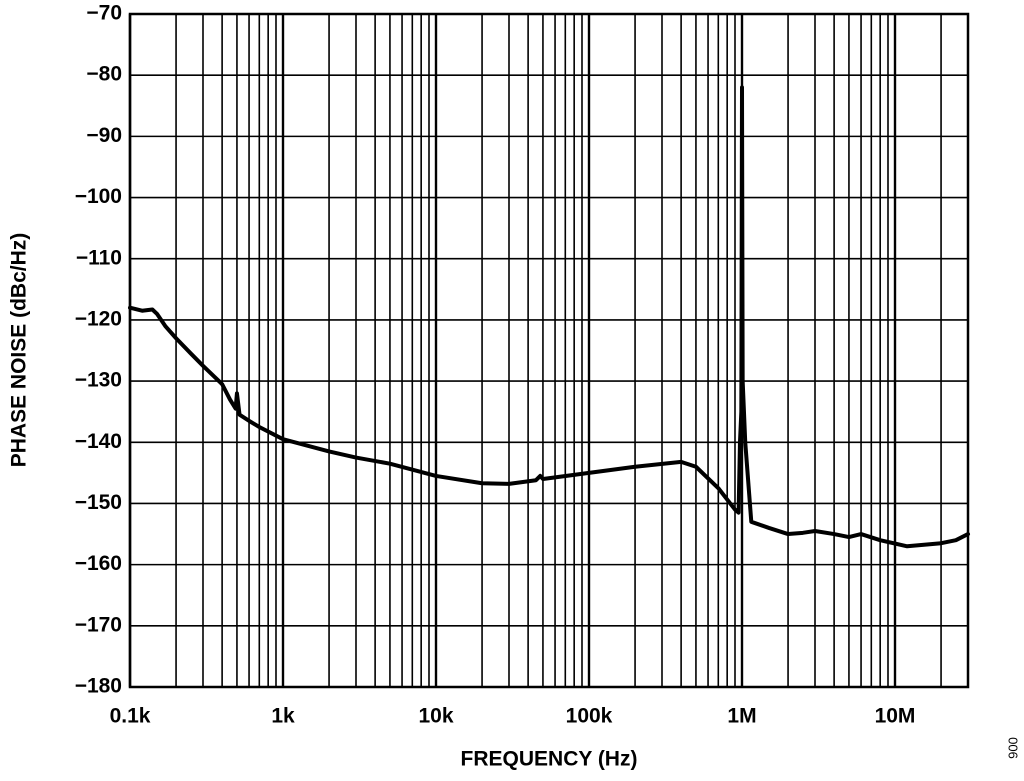 The width and height of the screenshot is (1024, 781). What do you see at coordinates (98, 502) in the screenshot?
I see `y-tick-label: −150` at bounding box center [98, 502].